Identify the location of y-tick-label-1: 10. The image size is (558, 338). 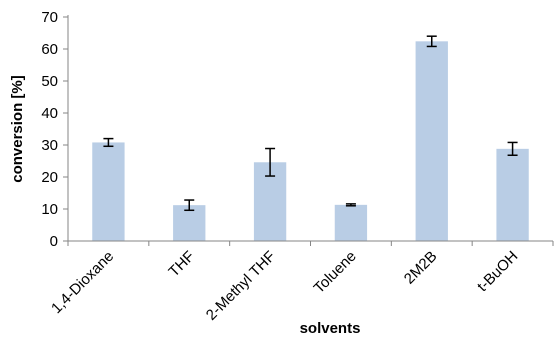
(49, 209).